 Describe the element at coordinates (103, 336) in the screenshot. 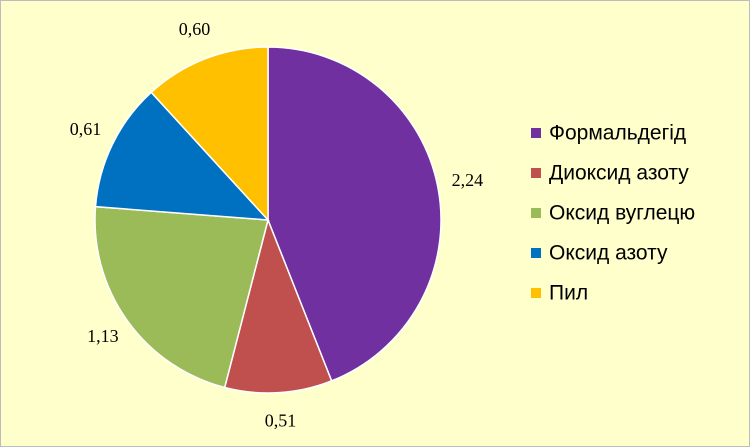

I see `data-label: 1,13` at that location.